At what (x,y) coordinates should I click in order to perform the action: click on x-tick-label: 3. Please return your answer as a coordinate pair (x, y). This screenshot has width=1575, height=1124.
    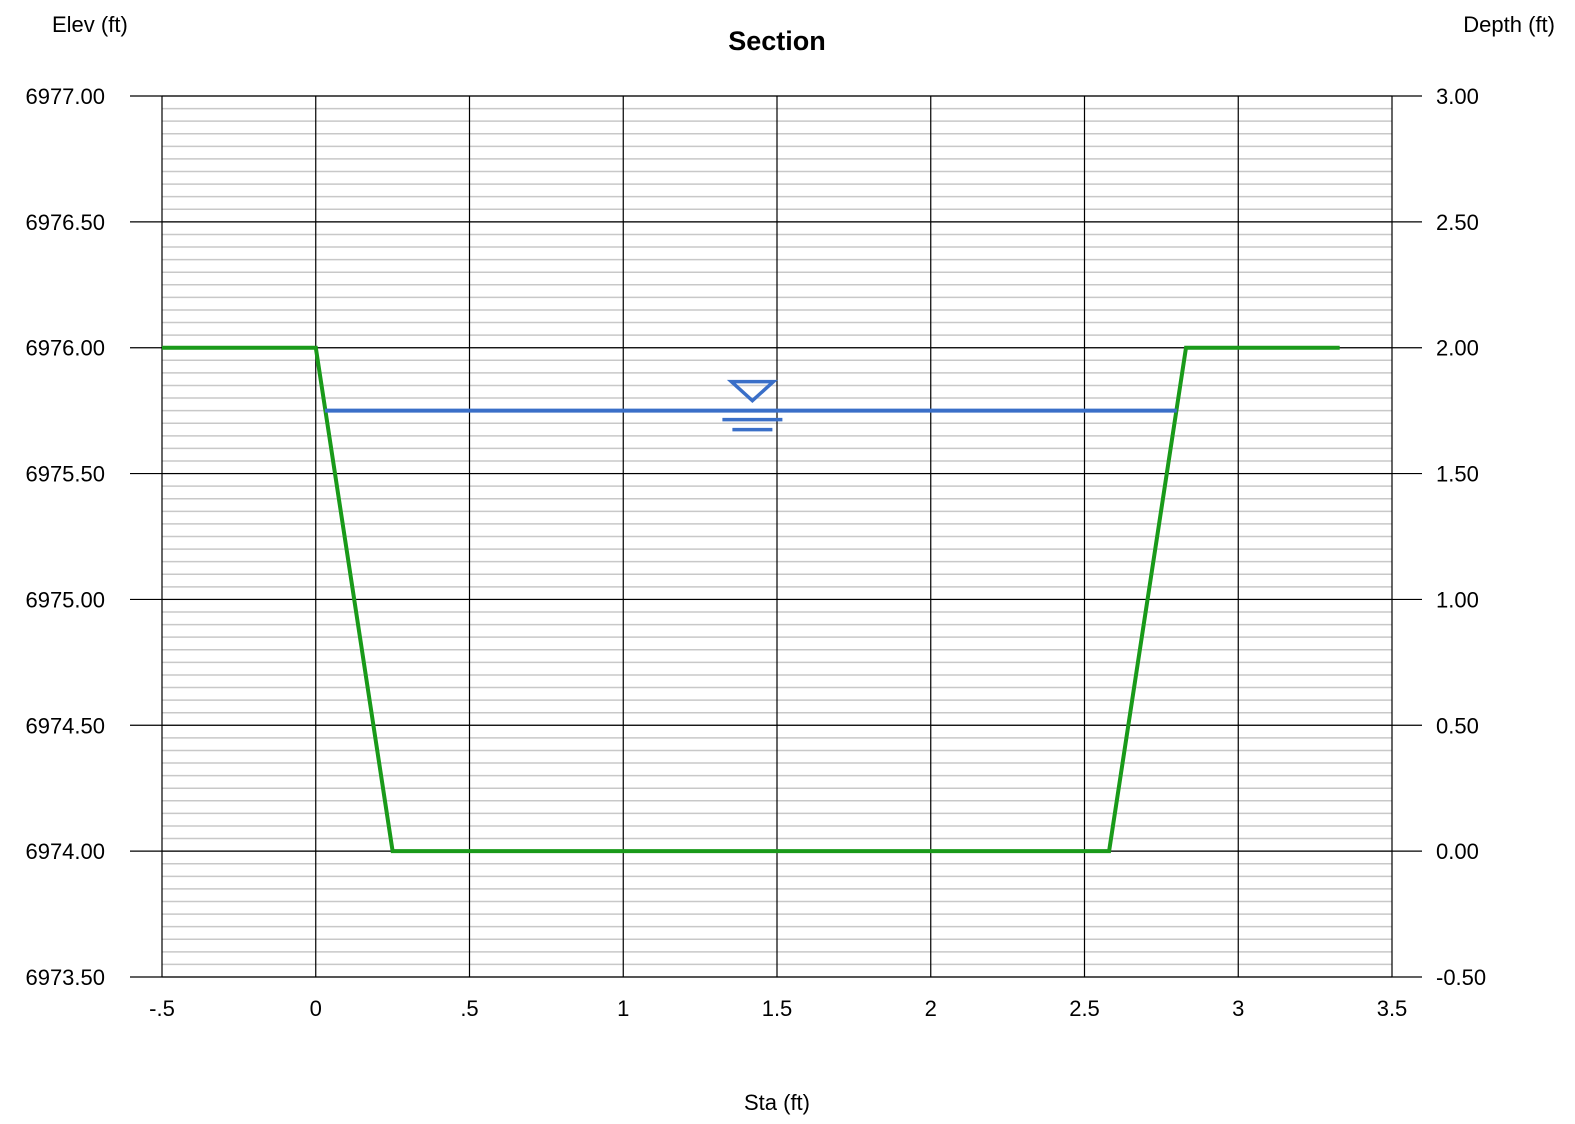
    Looking at the image, I should click on (1238, 1008).